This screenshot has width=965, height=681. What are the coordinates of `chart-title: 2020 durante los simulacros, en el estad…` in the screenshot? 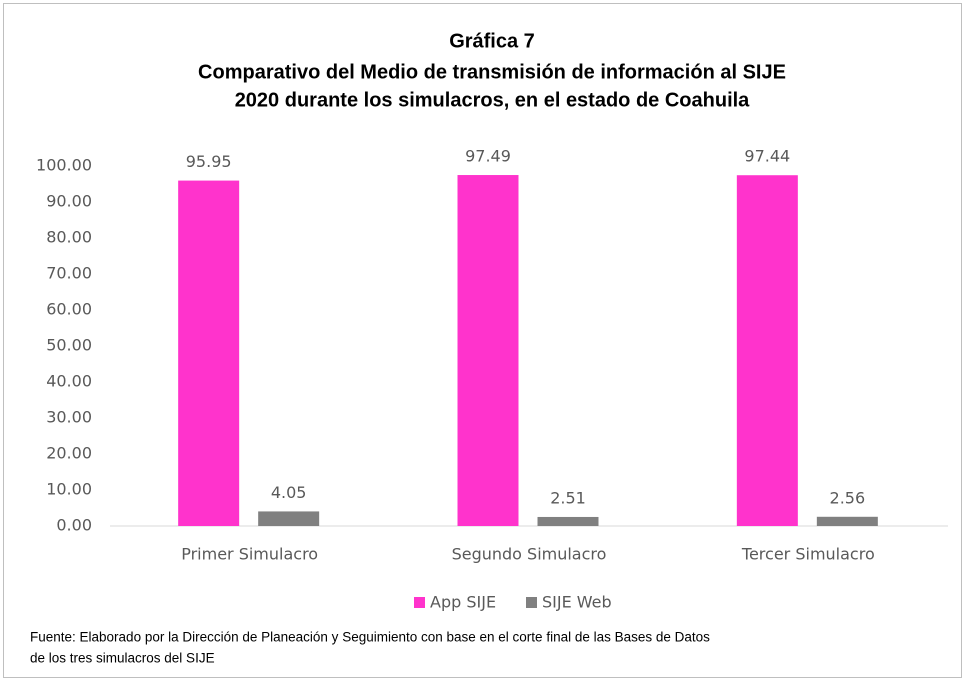 It's located at (492, 100).